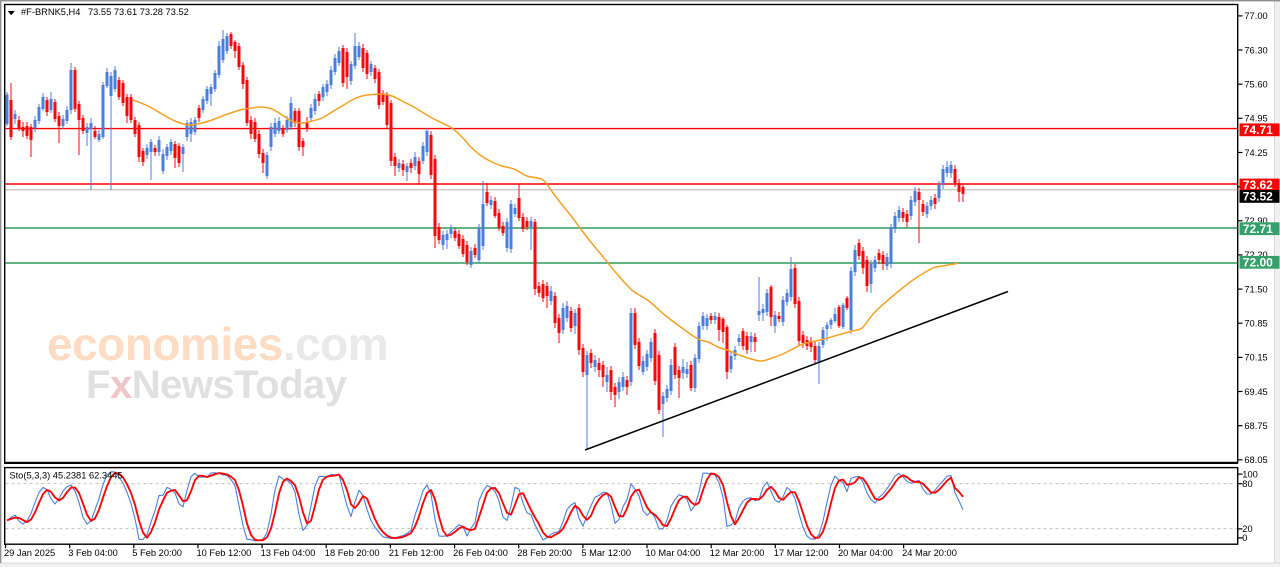 The height and width of the screenshot is (567, 1280). Describe the element at coordinates (1258, 229) in the screenshot. I see `svg-text: 72.71` at that location.